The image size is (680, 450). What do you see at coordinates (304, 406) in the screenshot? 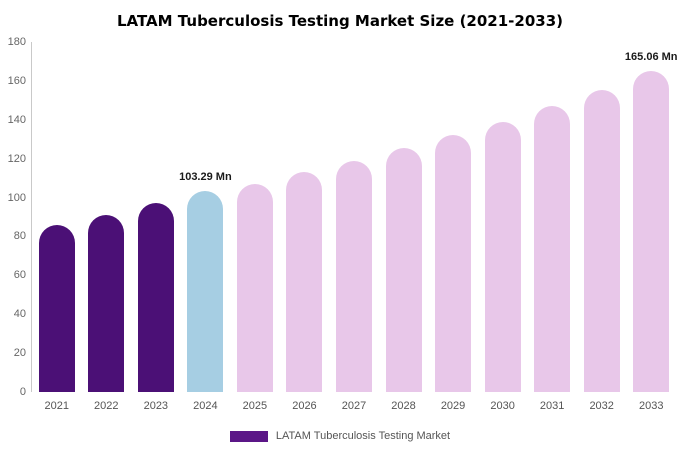
I see `x-tick-label-2026: 2026` at bounding box center [304, 406].